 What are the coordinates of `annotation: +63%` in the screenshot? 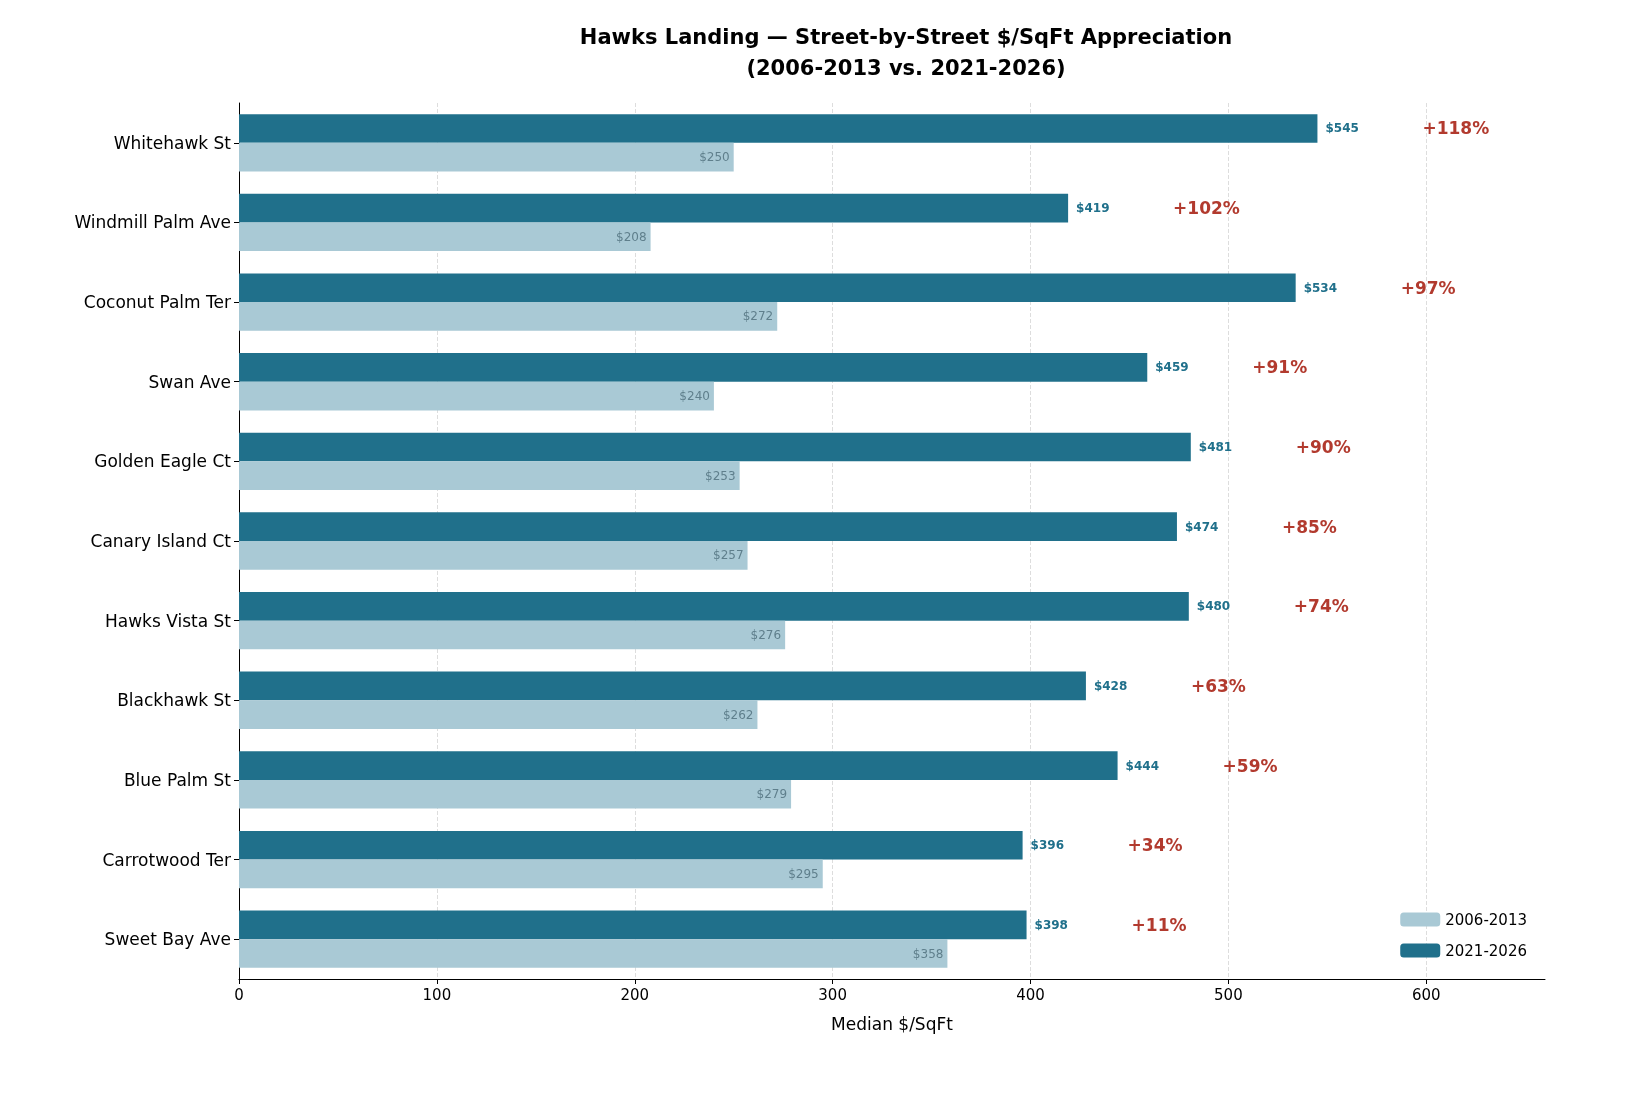 It's located at (1218, 685).